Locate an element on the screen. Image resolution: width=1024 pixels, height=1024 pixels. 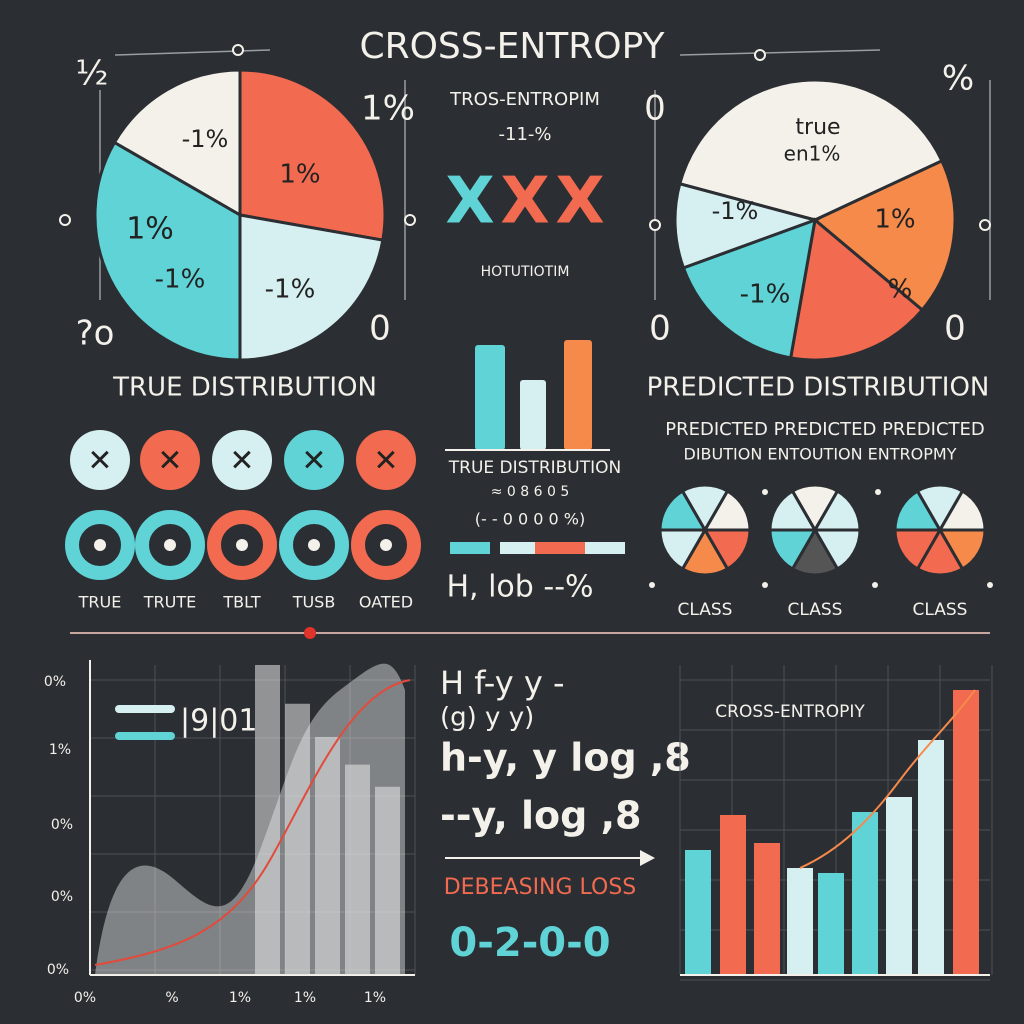
arrow-head is located at coordinates (647, 858).